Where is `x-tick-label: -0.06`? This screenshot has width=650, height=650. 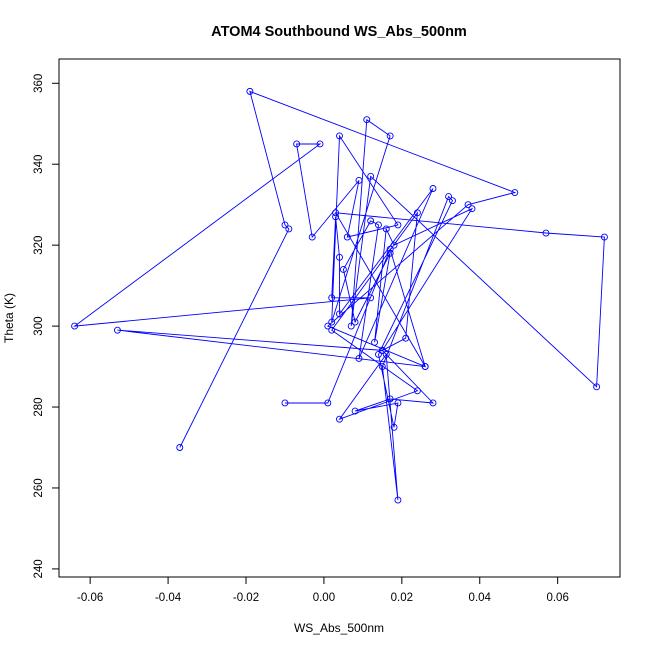 x-tick-label: -0.06 is located at coordinates (90, 598).